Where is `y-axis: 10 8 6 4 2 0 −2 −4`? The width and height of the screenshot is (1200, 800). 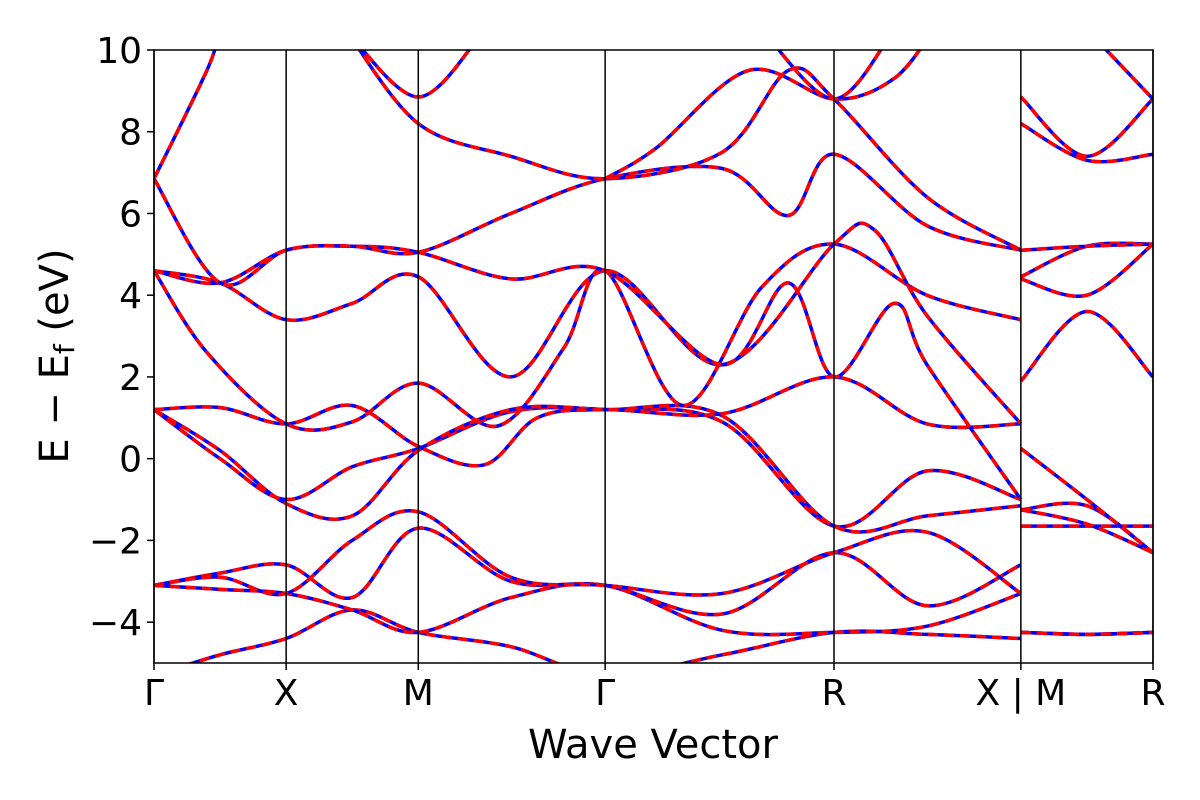 y-axis: 10 8 6 4 2 0 −2 −4 is located at coordinates (121, 337).